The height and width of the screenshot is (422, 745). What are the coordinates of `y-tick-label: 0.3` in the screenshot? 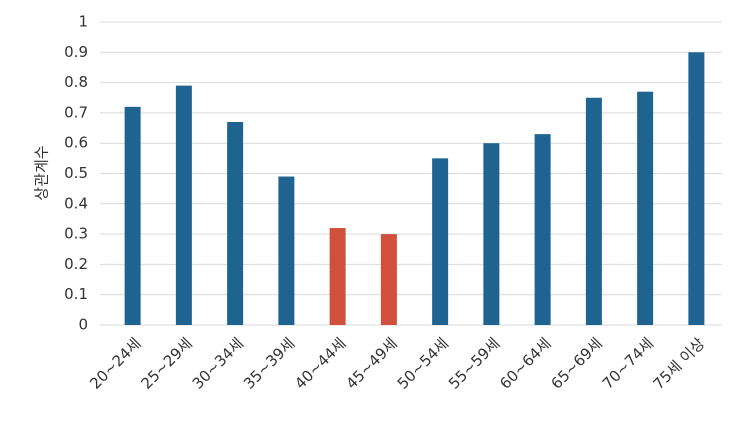 It's located at (76, 234).